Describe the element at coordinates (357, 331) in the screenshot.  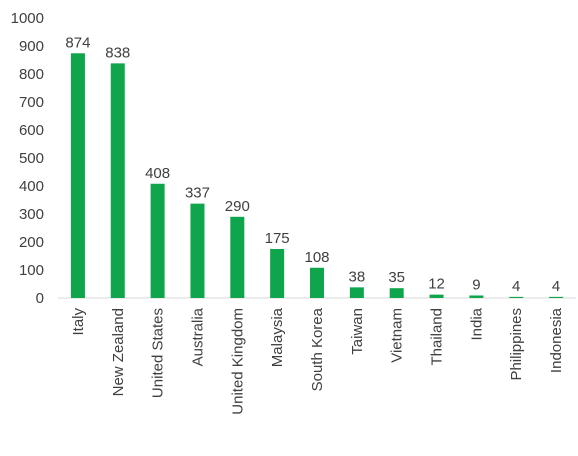
I see `category-label: Taiwan` at that location.